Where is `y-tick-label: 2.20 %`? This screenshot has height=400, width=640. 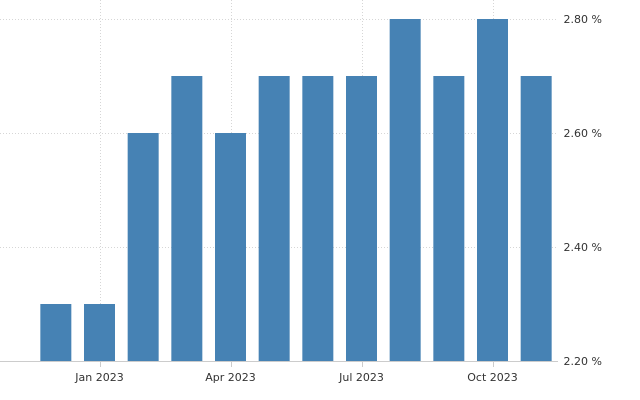 y-tick-label: 2.20 % is located at coordinates (583, 361).